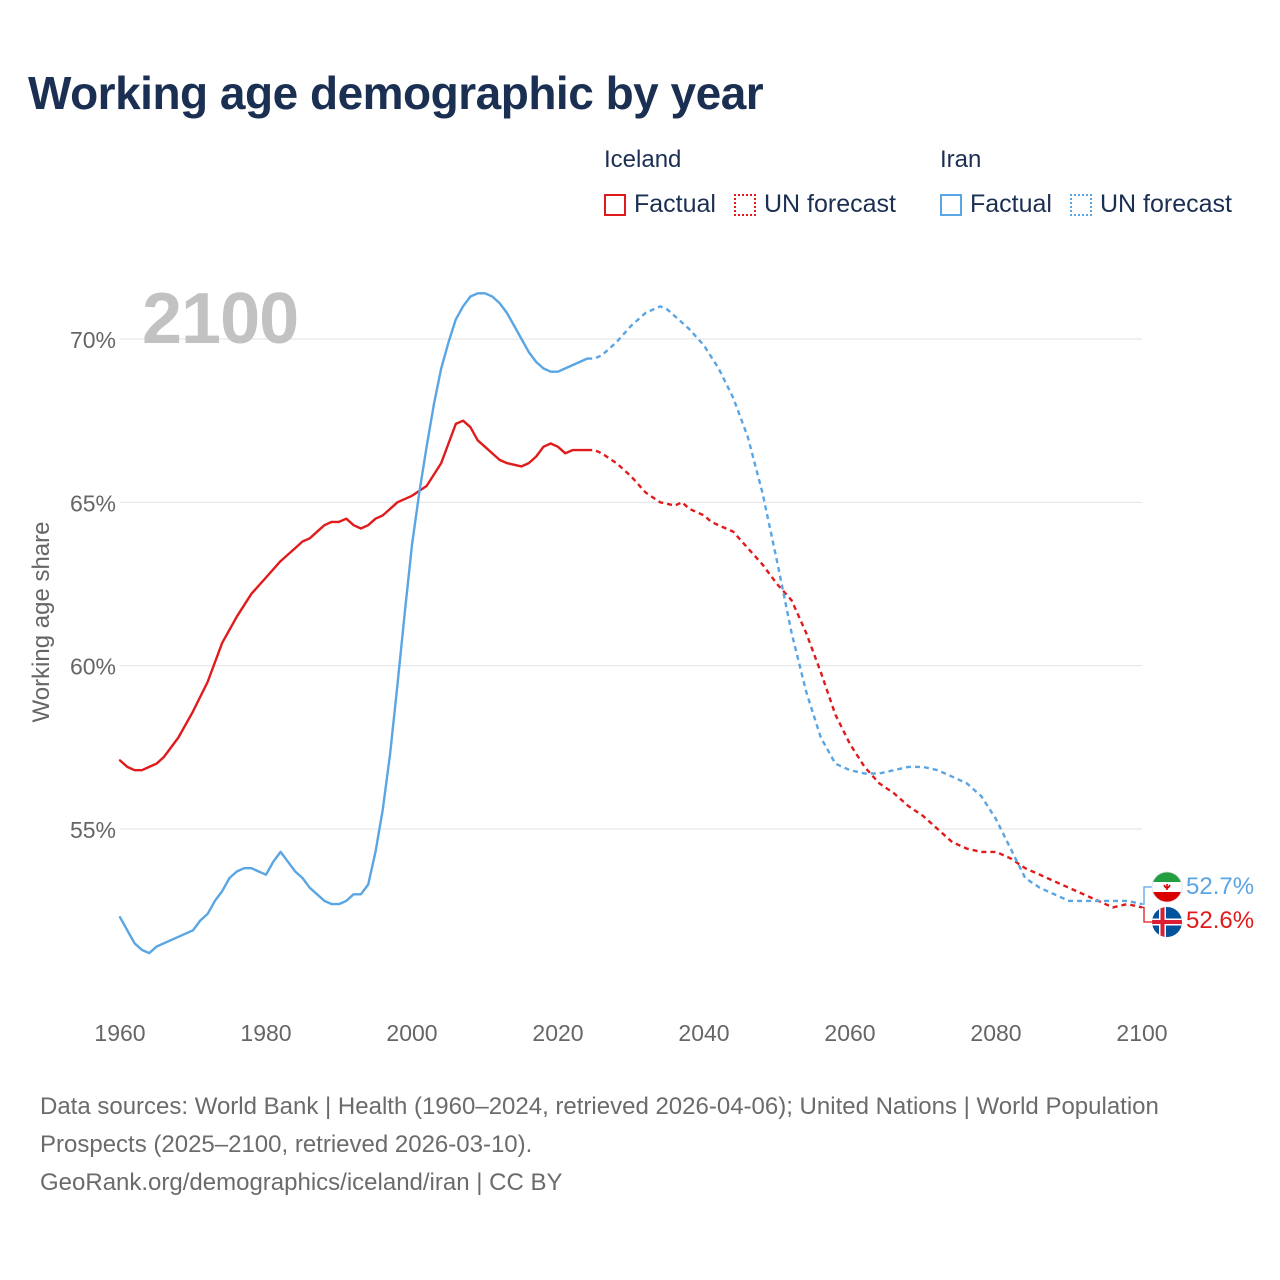 This screenshot has width=1280, height=1280. What do you see at coordinates (643, 159) in the screenshot?
I see `legend-iceland-title: Iceland` at bounding box center [643, 159].